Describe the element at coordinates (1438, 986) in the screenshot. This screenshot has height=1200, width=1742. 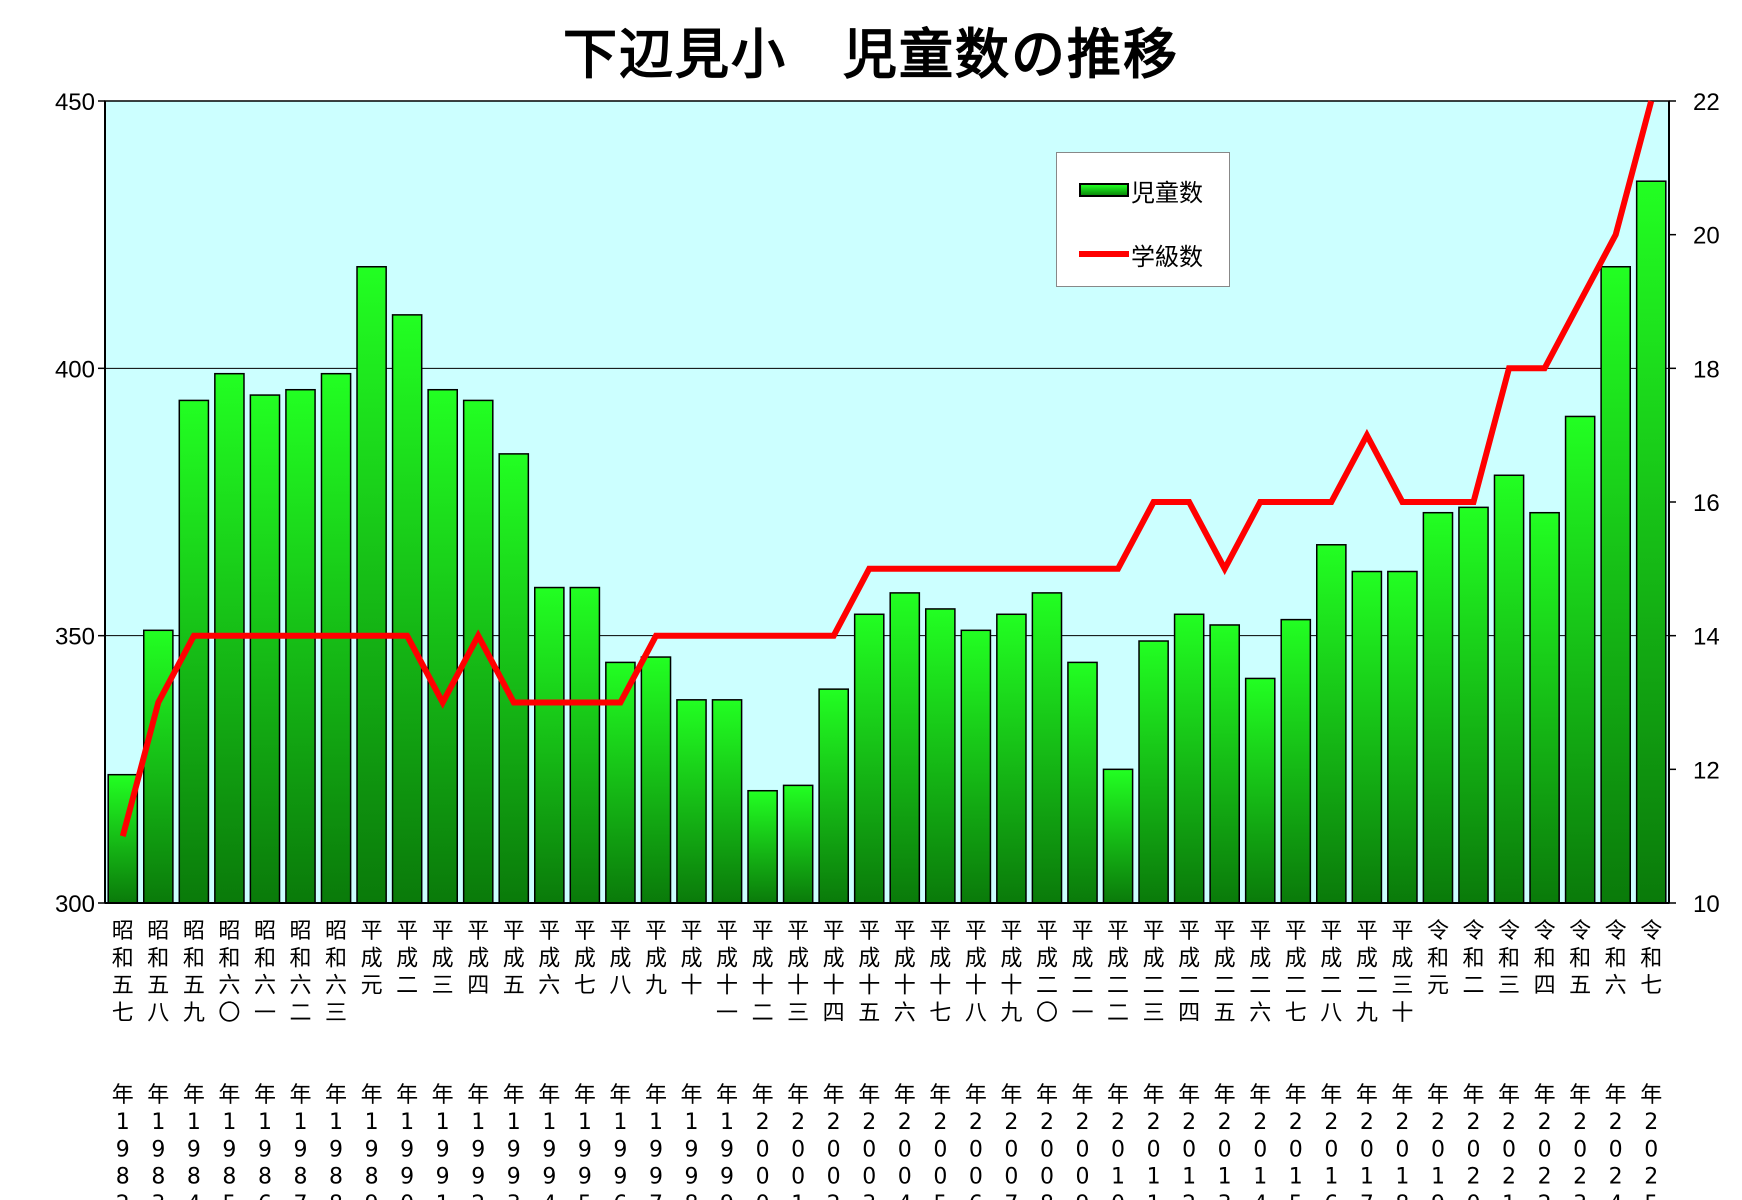
I see `svg-text: 元` at that location.